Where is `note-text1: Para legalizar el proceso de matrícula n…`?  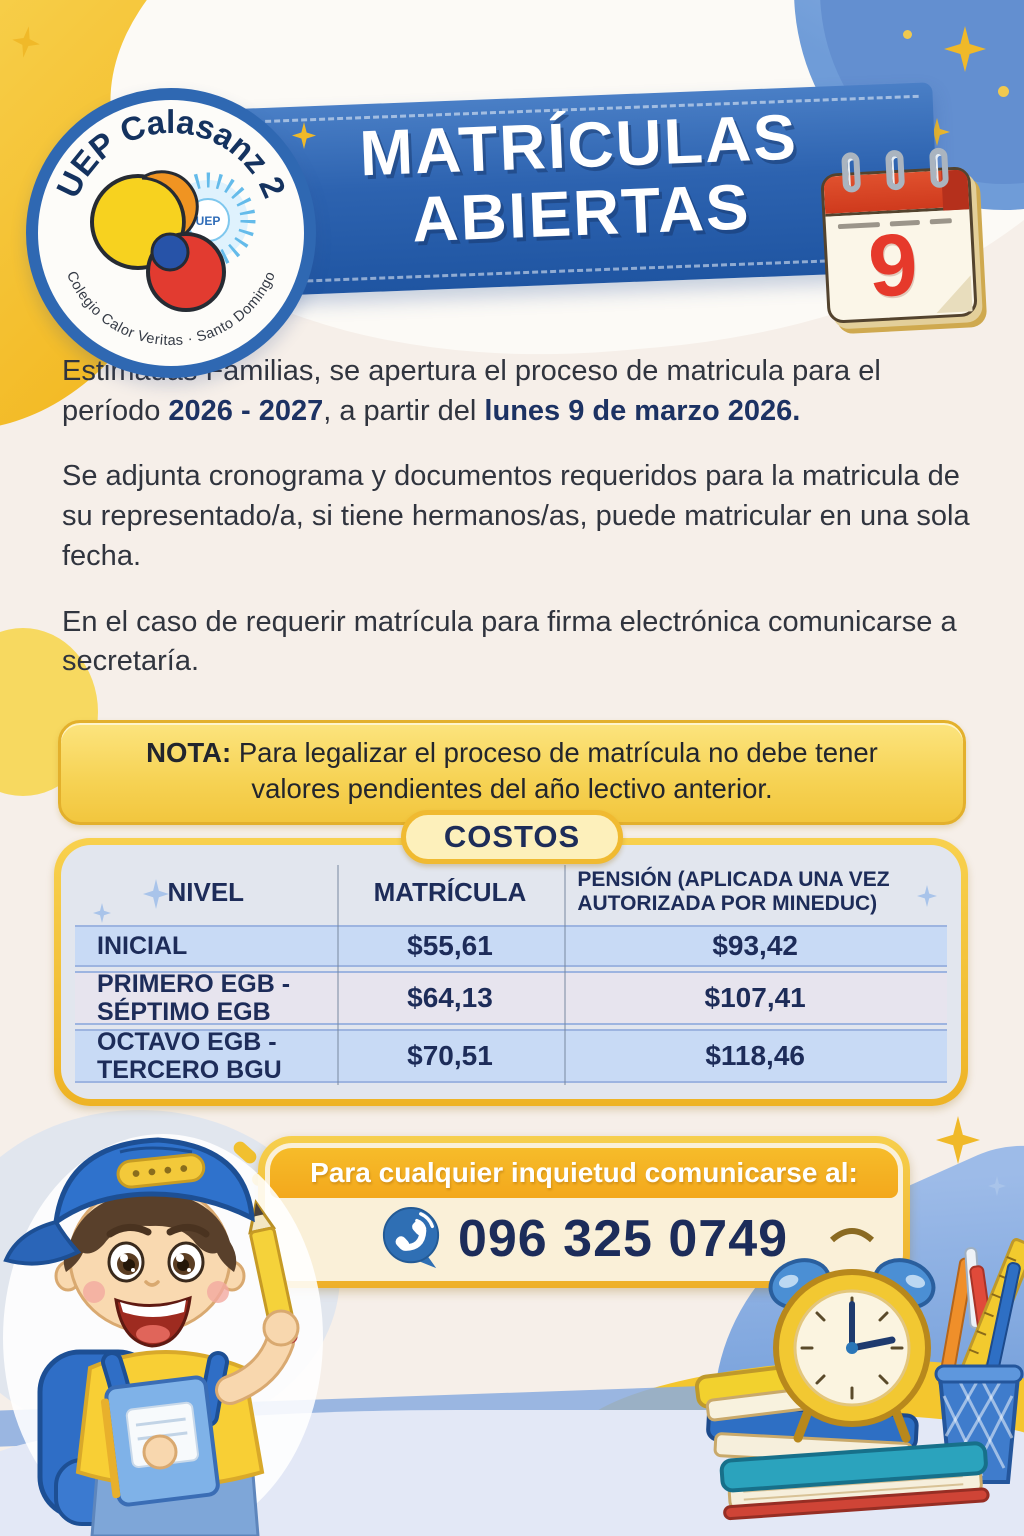 note-text1: Para legalizar el proceso de matrícula n… is located at coordinates (554, 752).